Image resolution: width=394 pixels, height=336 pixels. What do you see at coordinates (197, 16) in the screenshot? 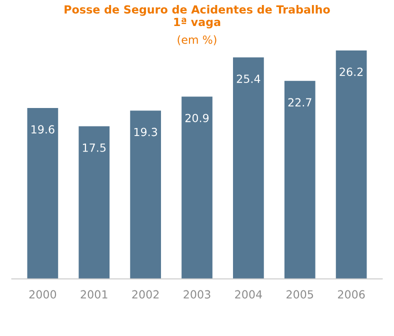
I see `chart-title: Posse de Seguro de Acidentes de Trabalho 1ª vaga` at bounding box center [197, 16].